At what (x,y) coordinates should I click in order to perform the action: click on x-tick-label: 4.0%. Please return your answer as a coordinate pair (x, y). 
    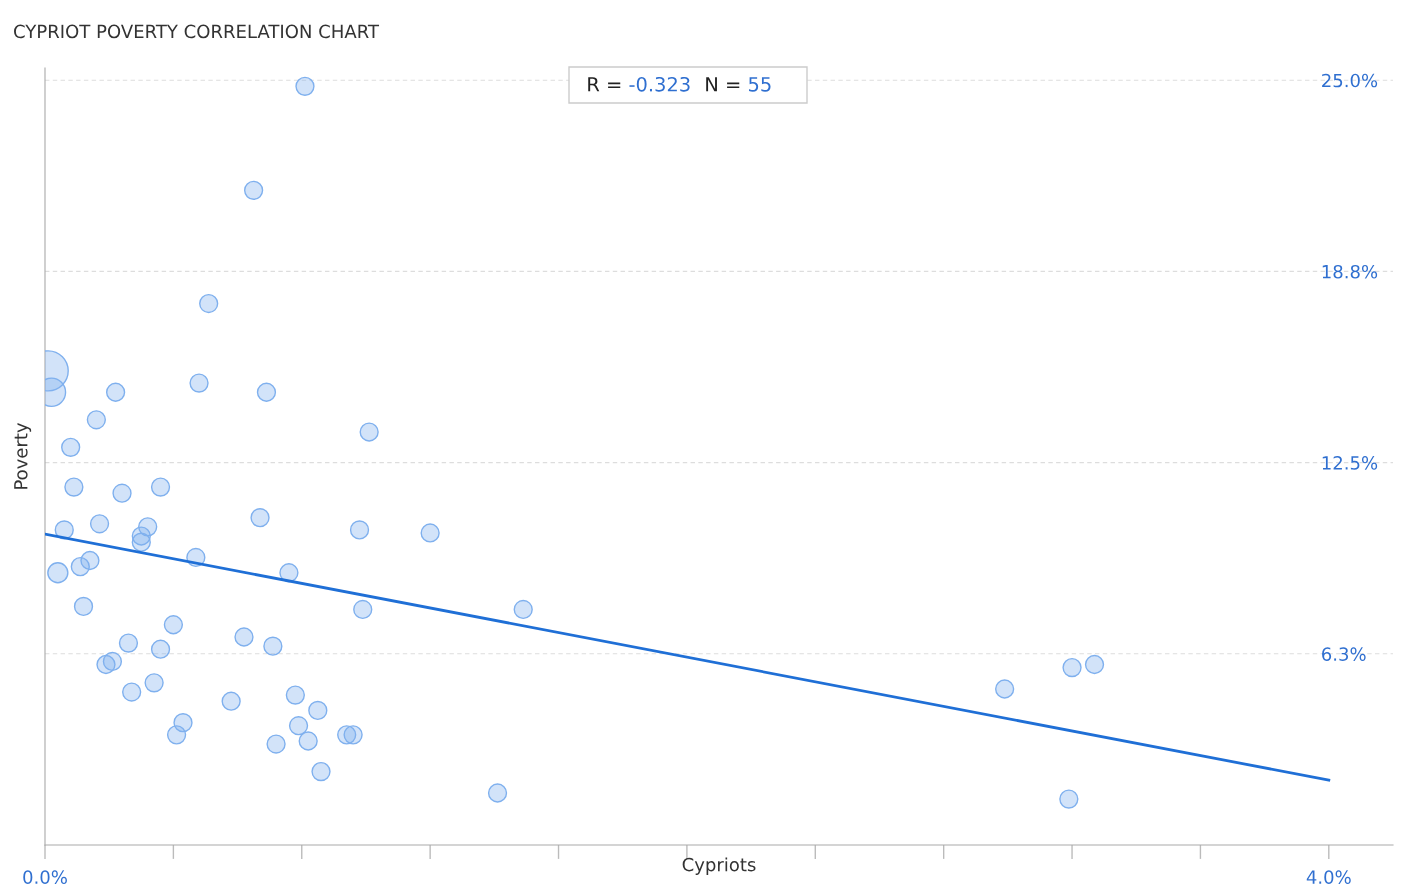
    Looking at the image, I should click on (1328, 877).